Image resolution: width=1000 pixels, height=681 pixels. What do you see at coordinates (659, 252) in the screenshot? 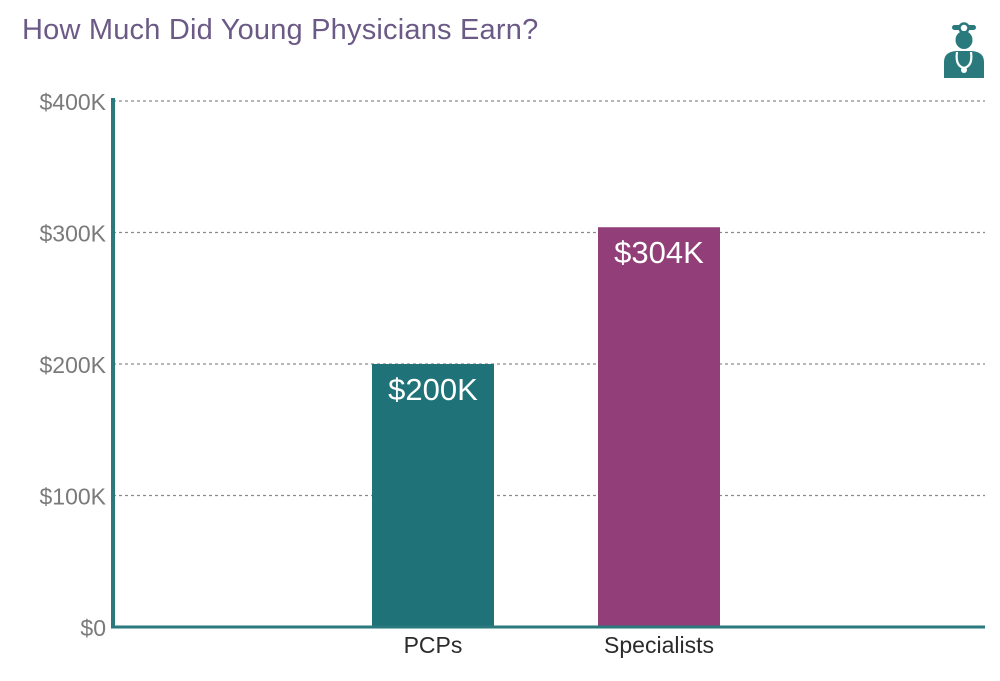
I see `bar-value-label: $304K` at bounding box center [659, 252].